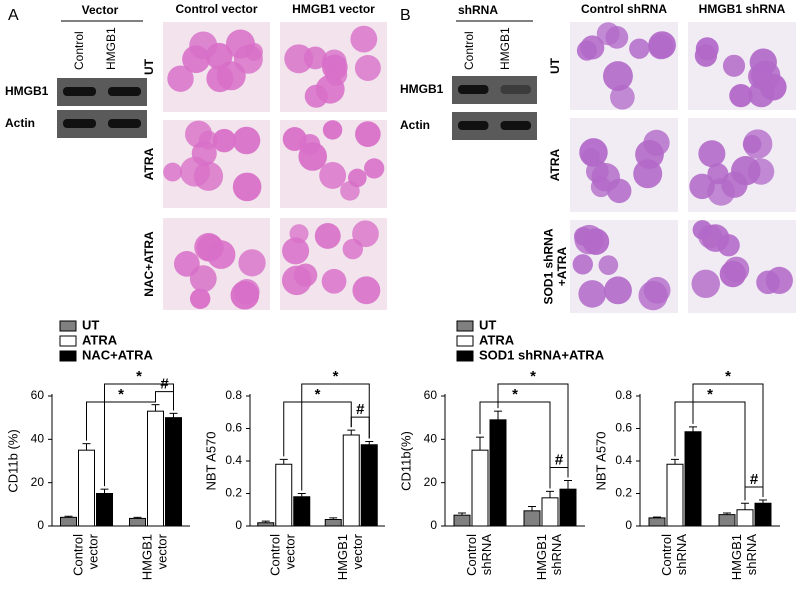  Describe the element at coordinates (487, 324) in the screenshot. I see `legend-label: UT` at that location.